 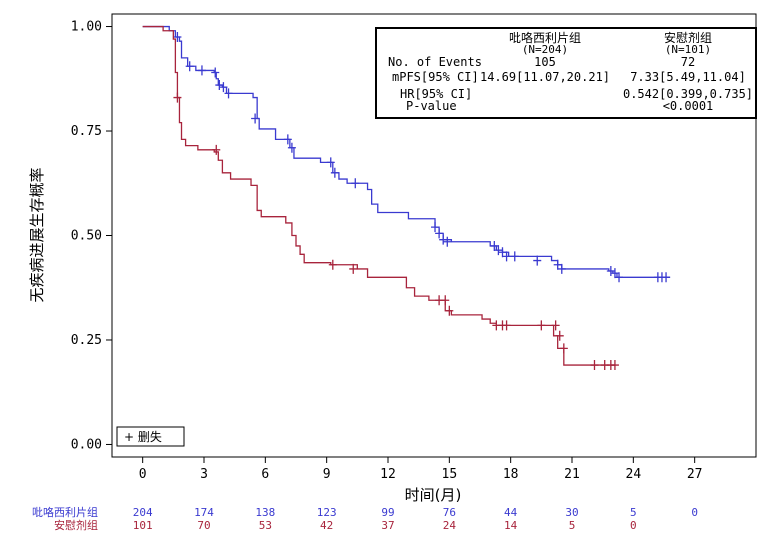 I want to click on risk-count: 14, so click(x=511, y=525).